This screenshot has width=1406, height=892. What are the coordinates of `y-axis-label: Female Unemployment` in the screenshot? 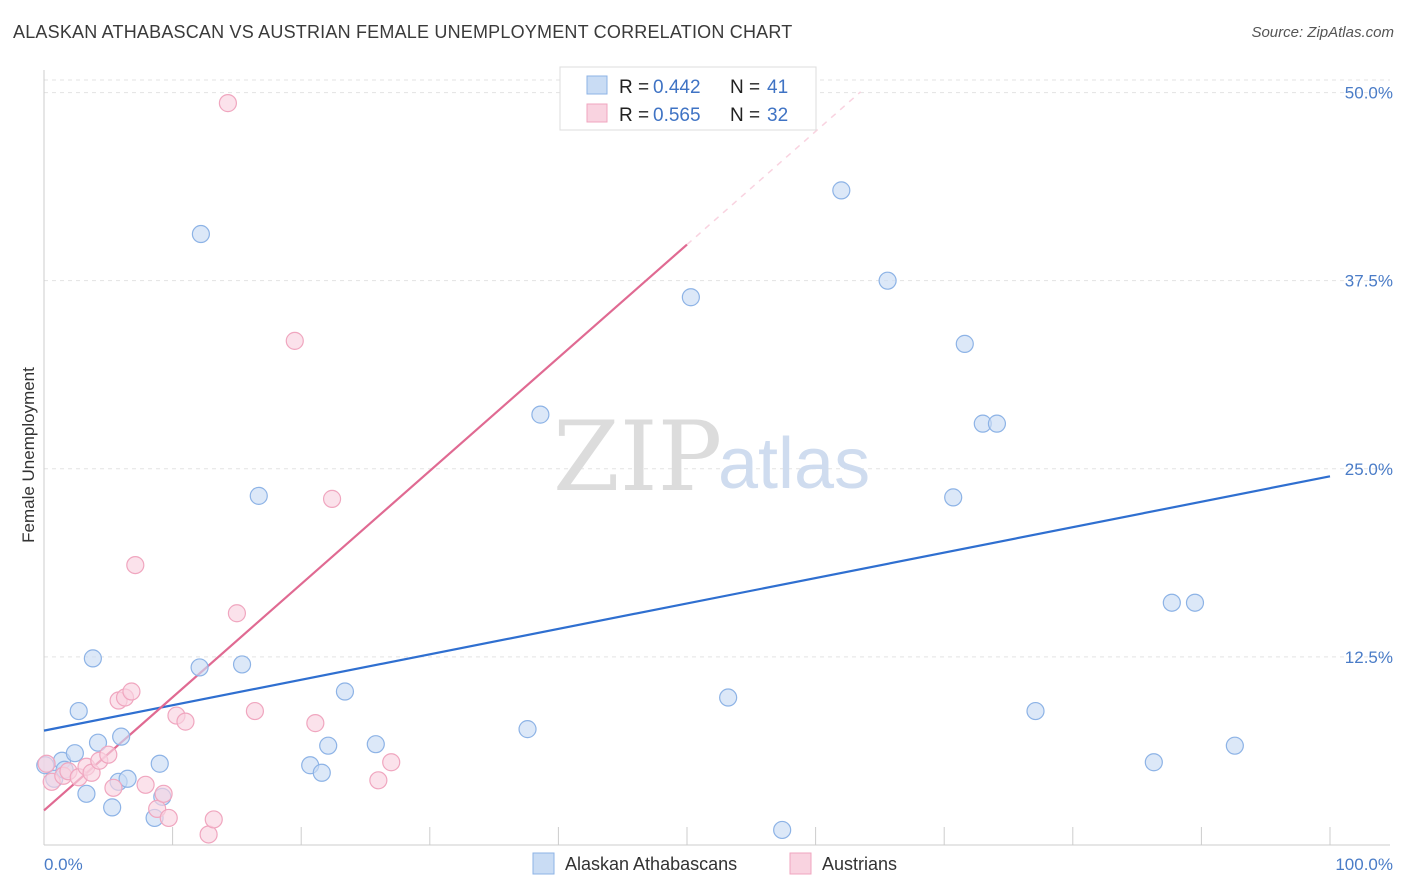 It's located at (28, 455).